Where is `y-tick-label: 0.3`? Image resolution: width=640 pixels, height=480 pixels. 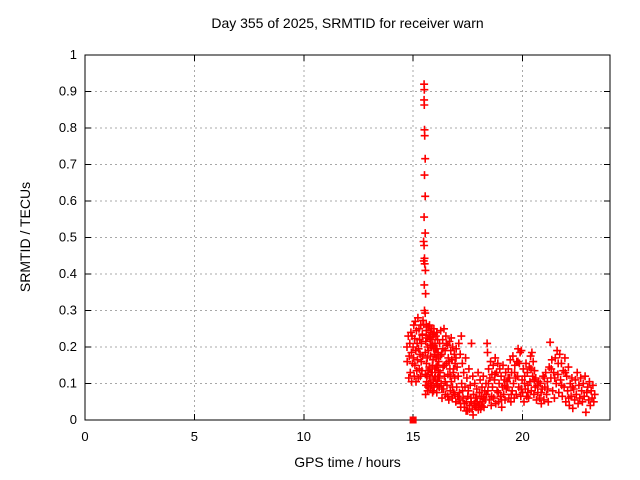
y-tick-label: 0.3 is located at coordinates (68, 310).